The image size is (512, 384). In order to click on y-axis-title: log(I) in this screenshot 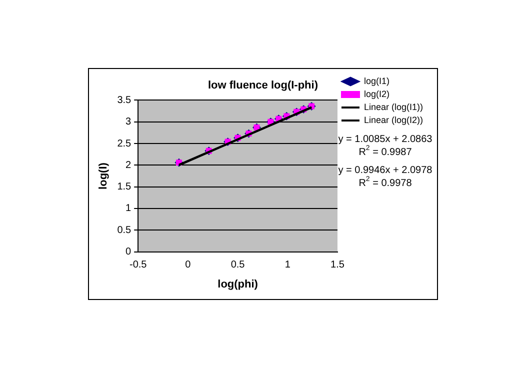, I will do `click(104, 176)`.